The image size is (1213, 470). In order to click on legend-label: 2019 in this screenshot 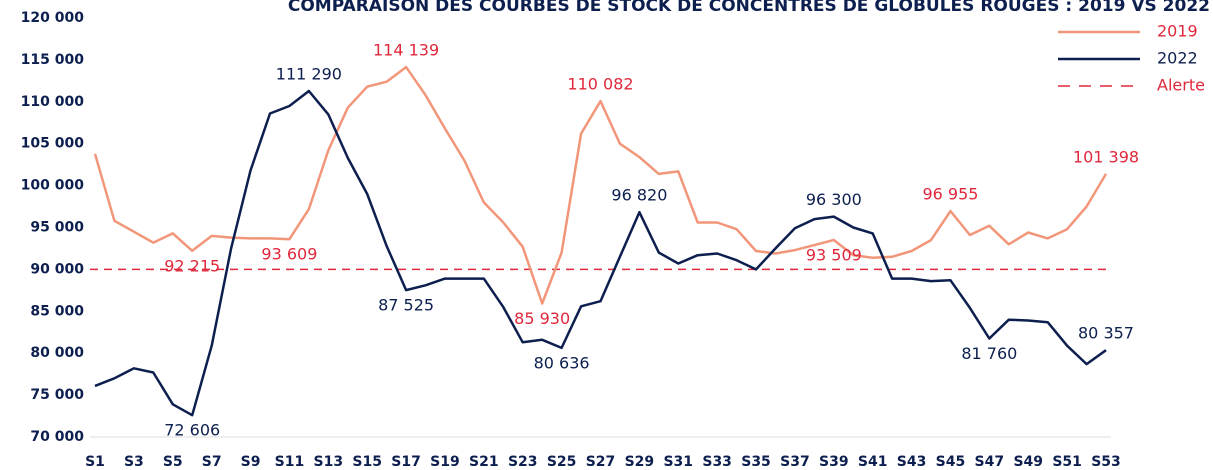, I will do `click(1177, 31)`.